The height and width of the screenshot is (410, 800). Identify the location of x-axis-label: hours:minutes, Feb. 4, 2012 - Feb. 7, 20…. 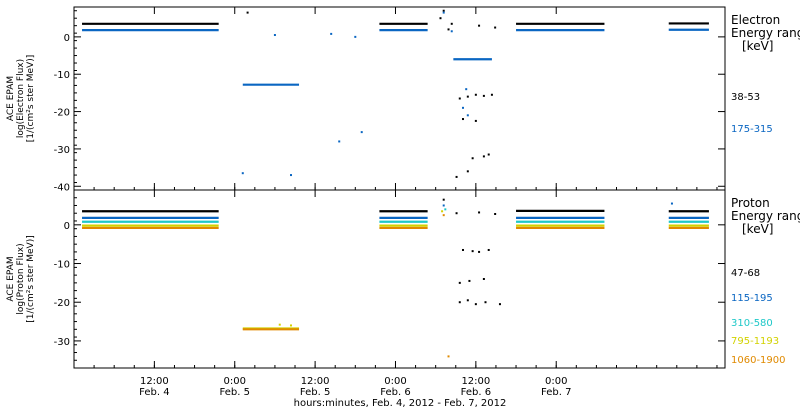
(400, 403).